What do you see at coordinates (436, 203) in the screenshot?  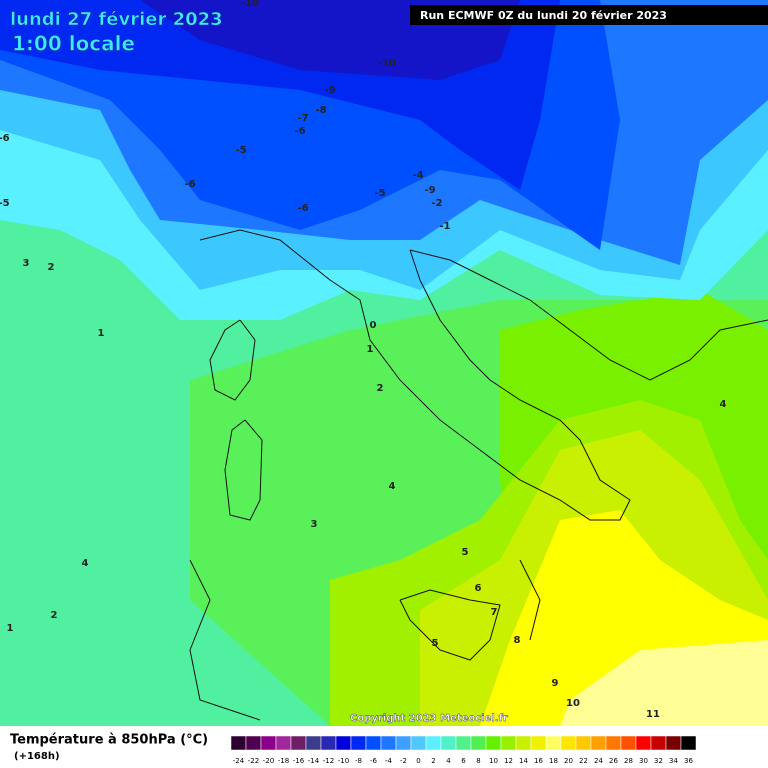 I see `contour-label: -2` at bounding box center [436, 203].